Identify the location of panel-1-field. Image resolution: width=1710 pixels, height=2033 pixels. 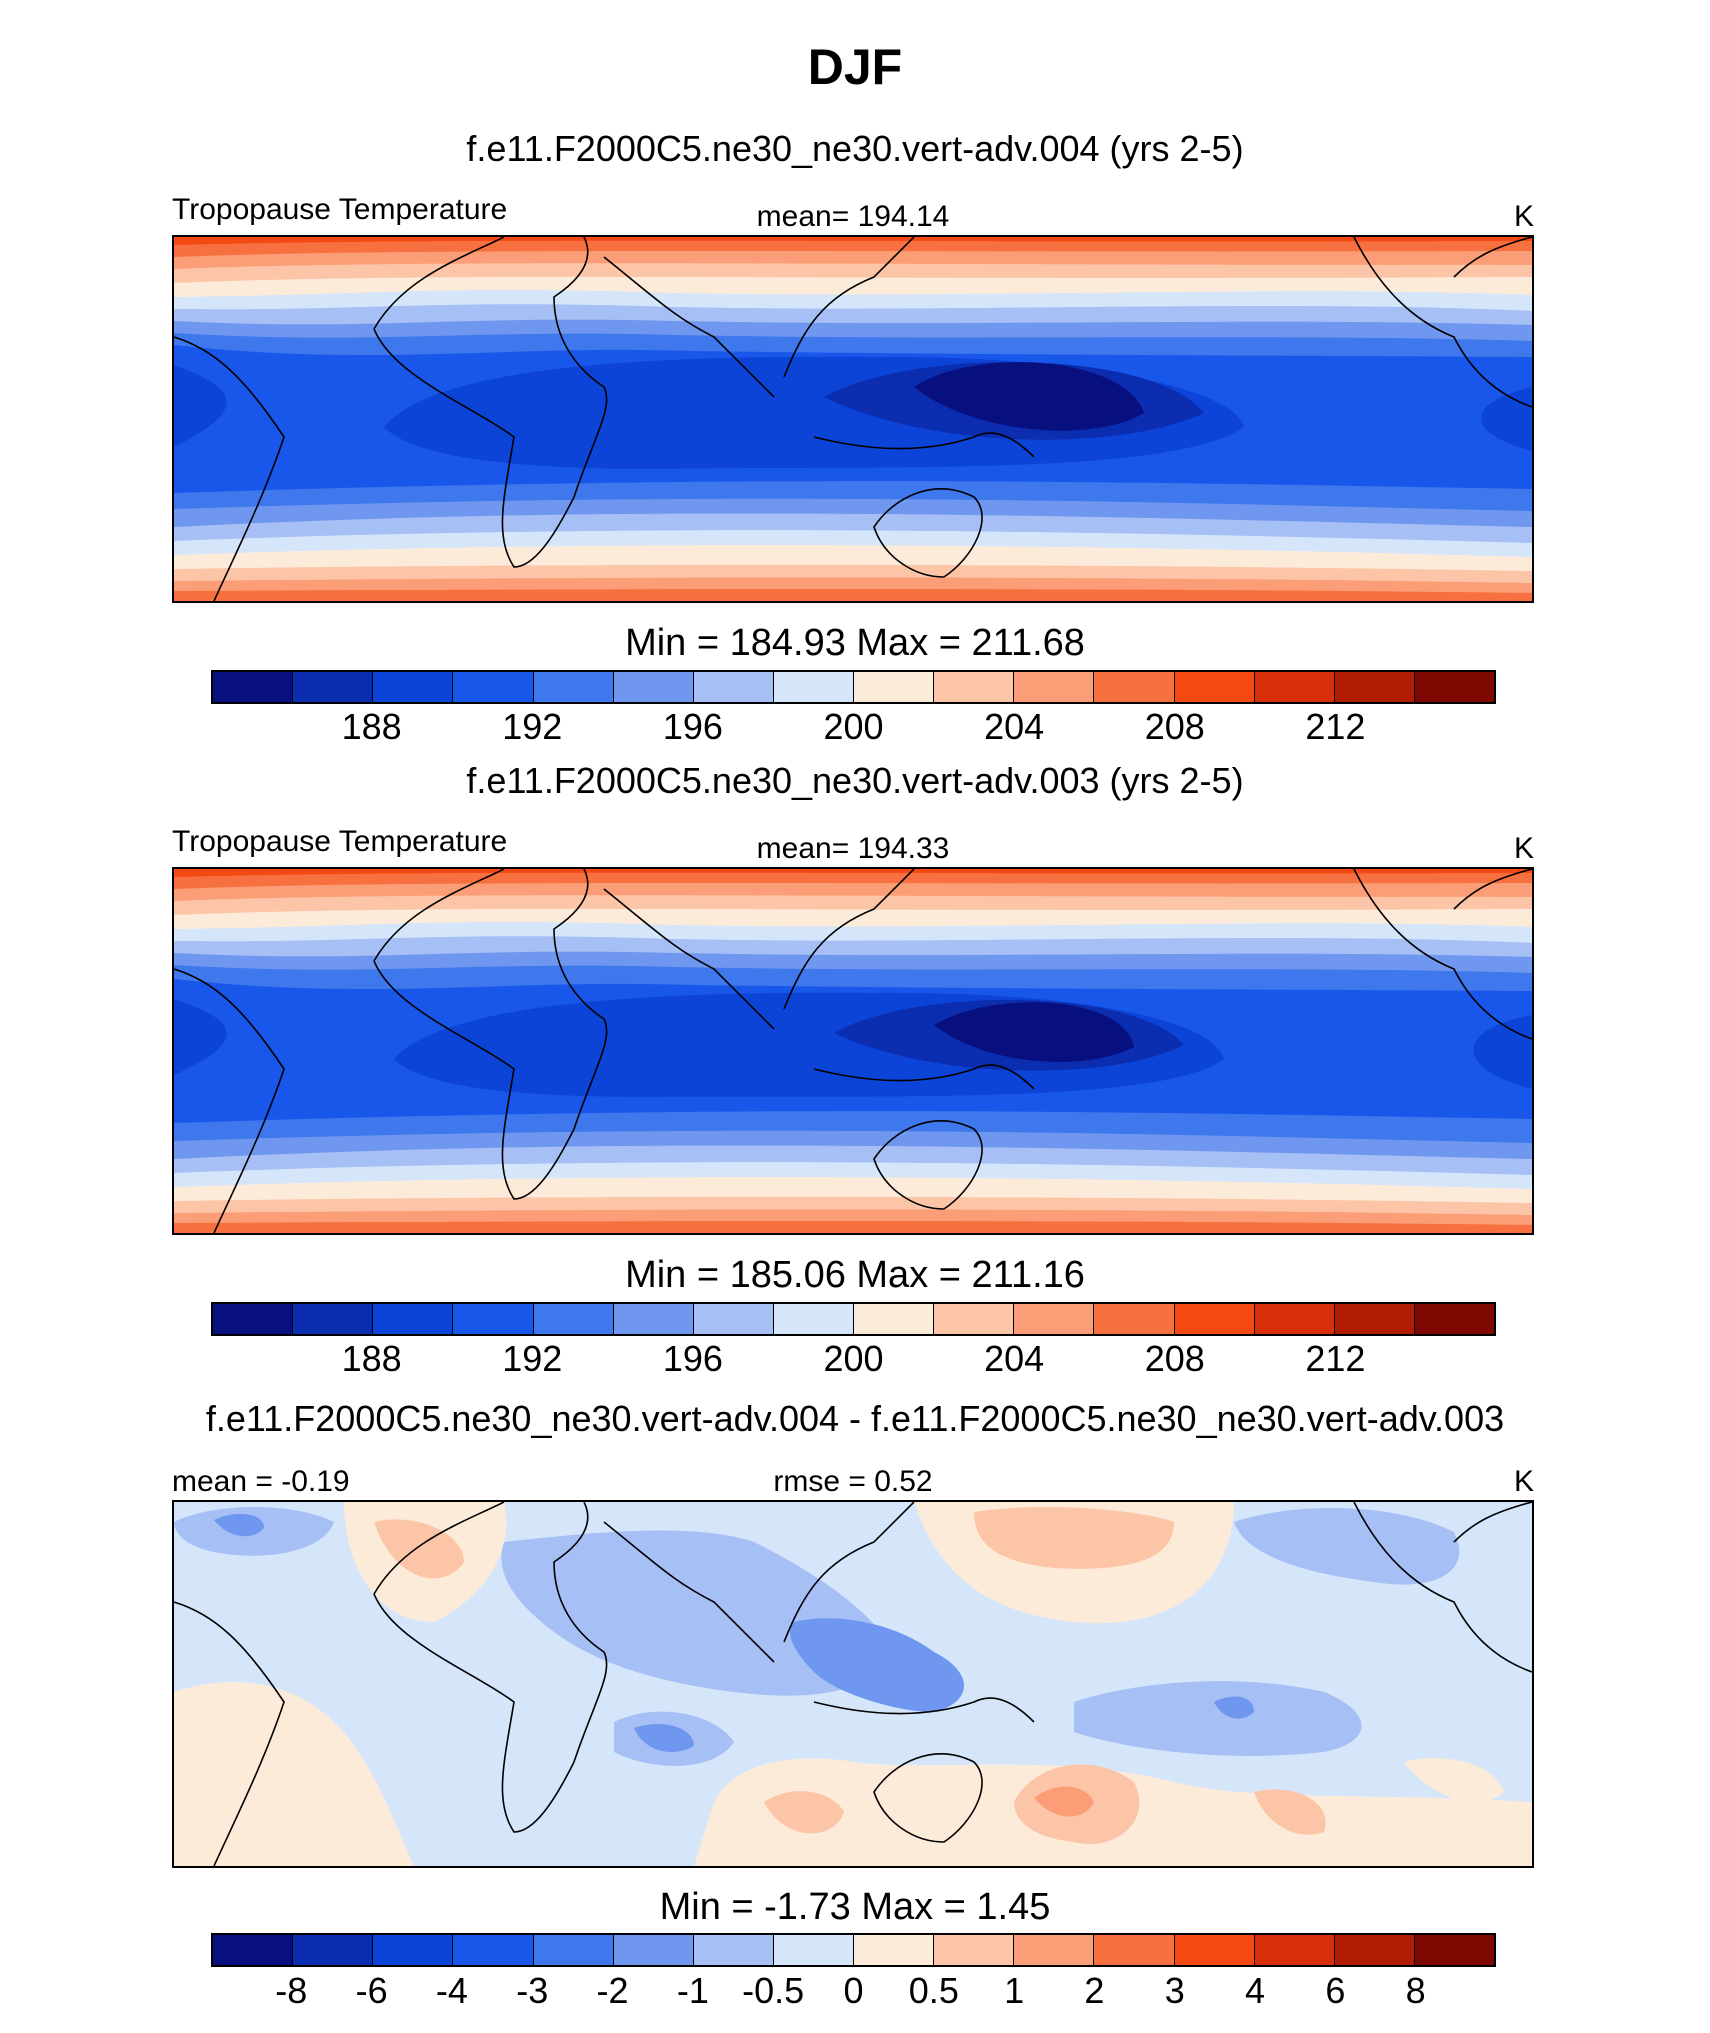
(853, 419).